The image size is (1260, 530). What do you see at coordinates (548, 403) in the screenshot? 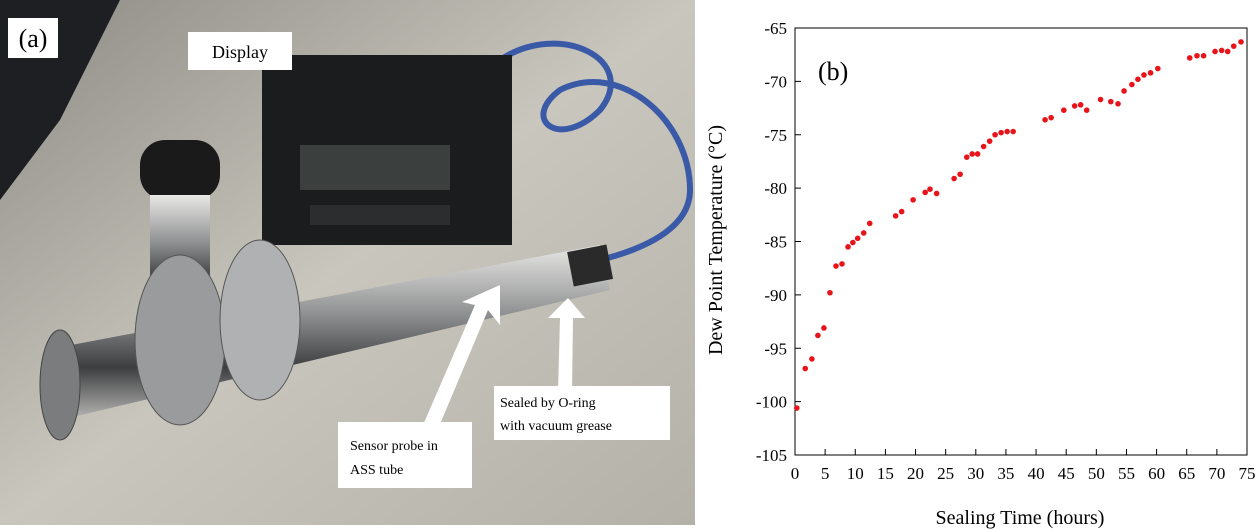
I see `seal-label: Sealed by O-ring` at bounding box center [548, 403].